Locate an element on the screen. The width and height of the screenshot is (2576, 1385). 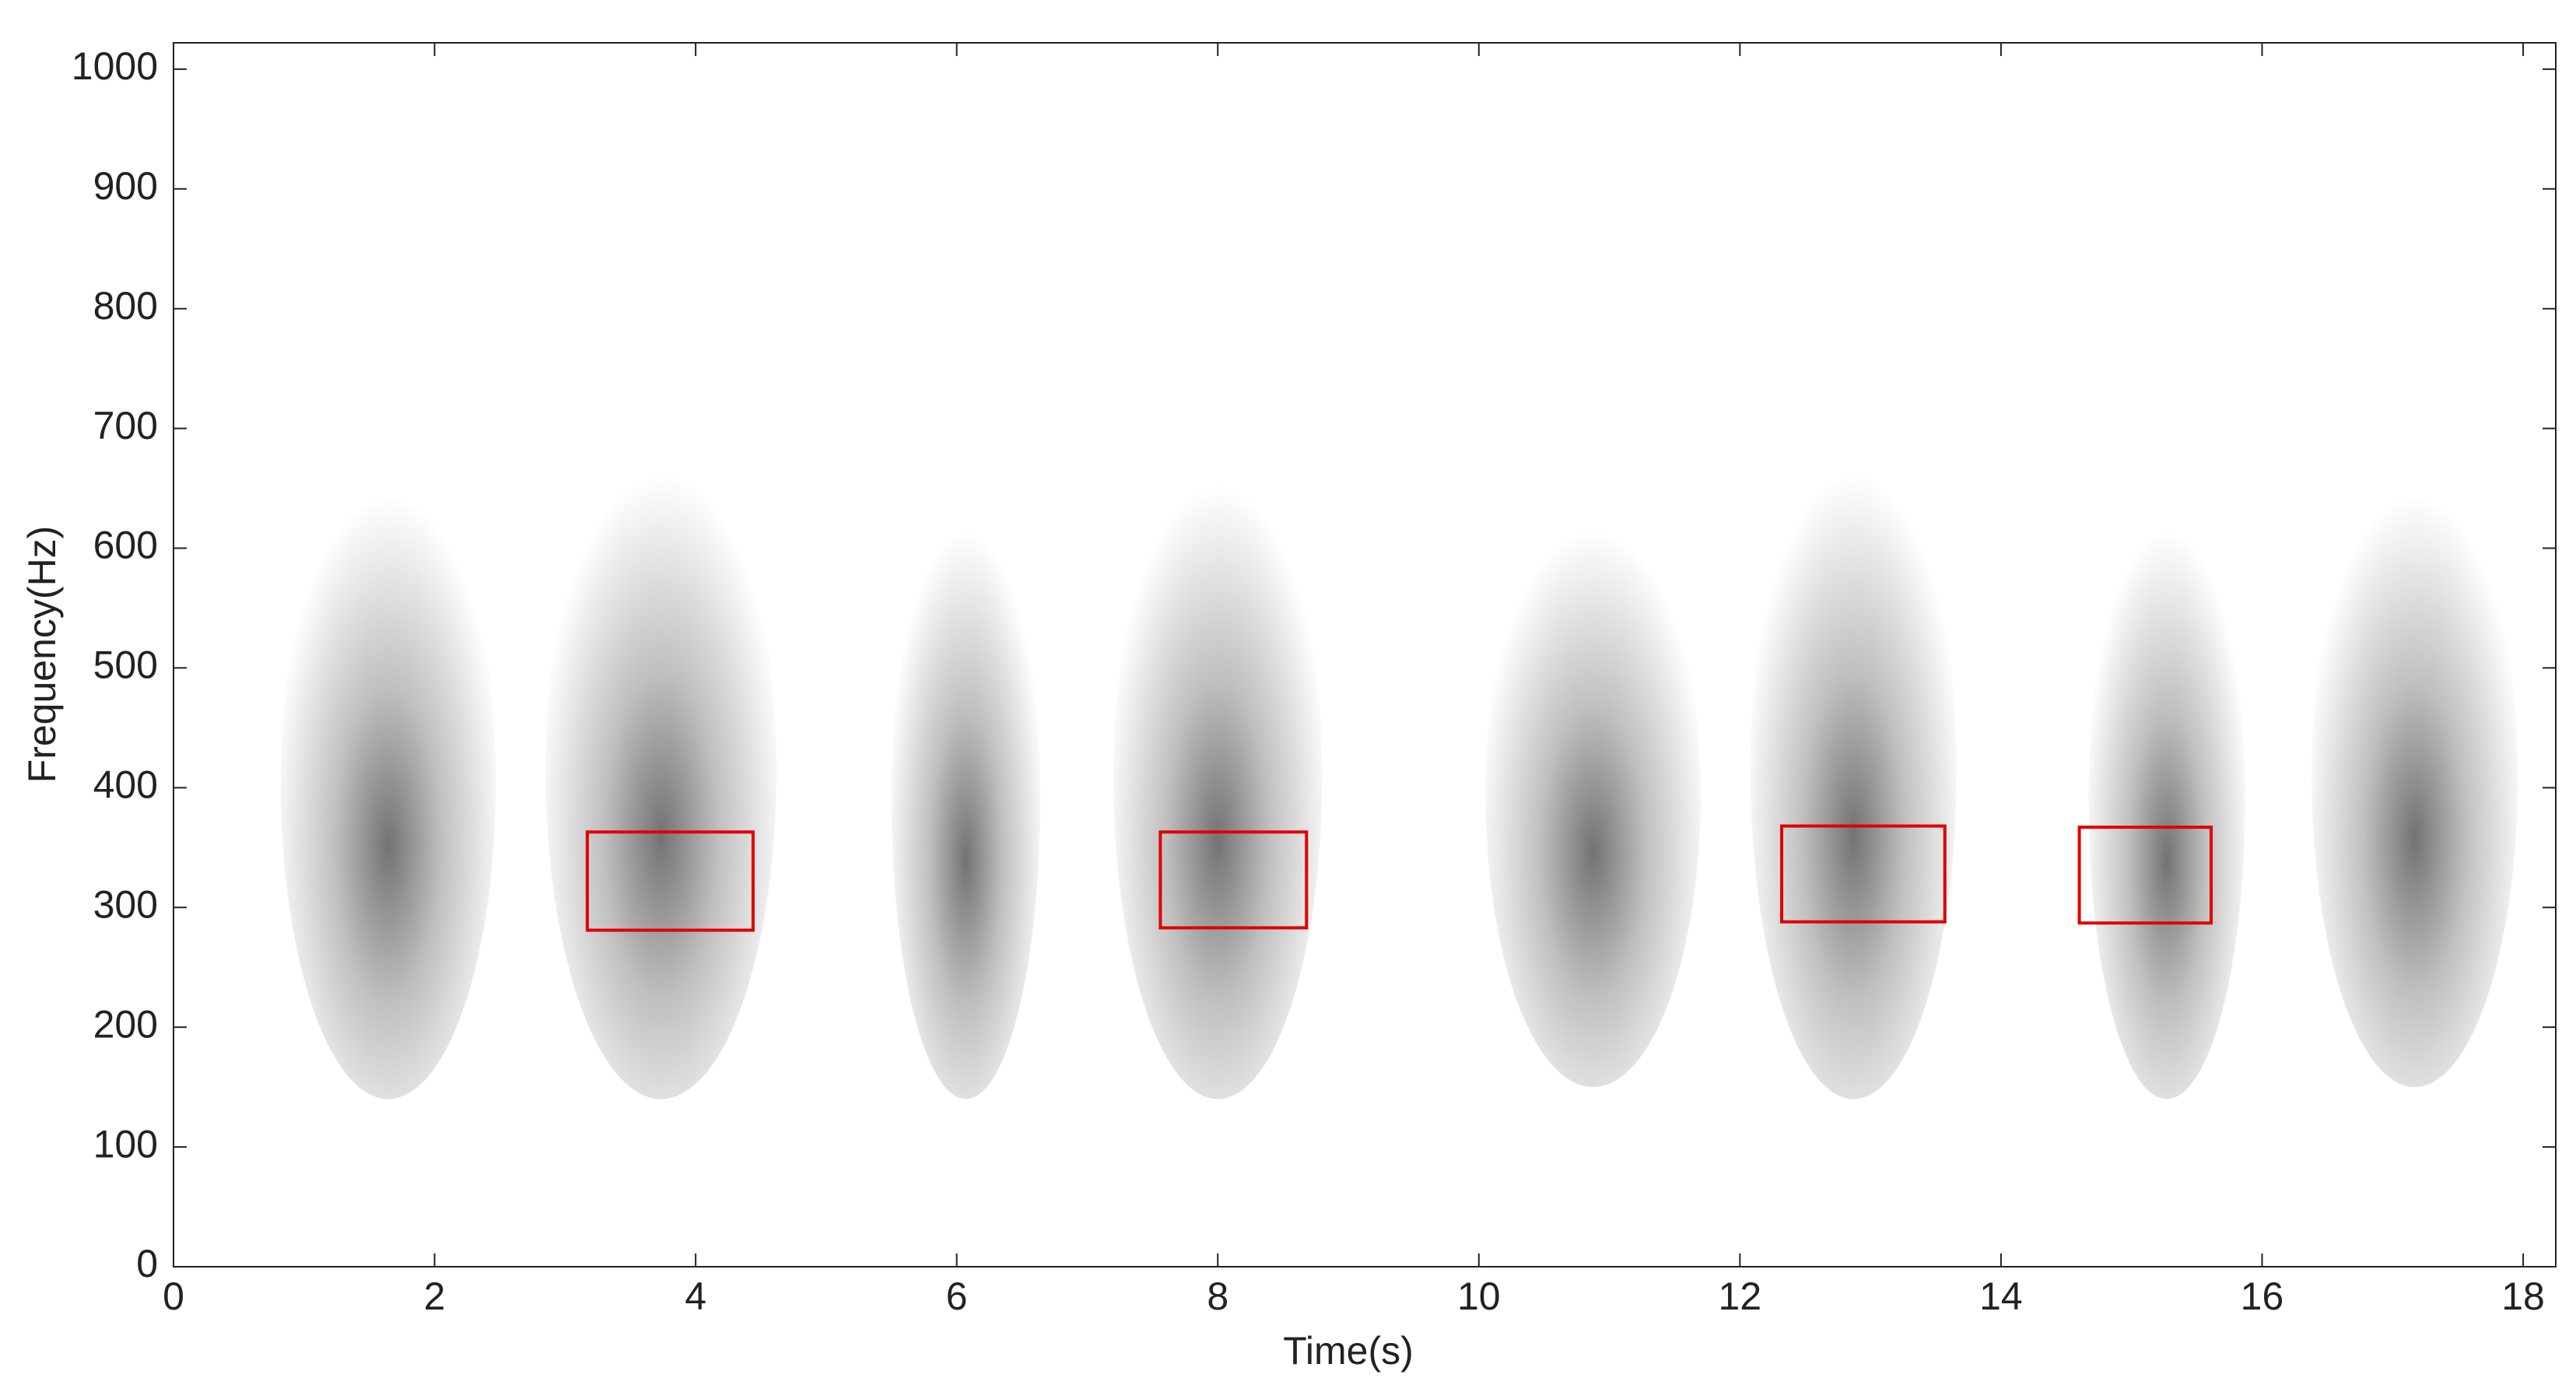
y-tick-label: 900 is located at coordinates (125, 186).